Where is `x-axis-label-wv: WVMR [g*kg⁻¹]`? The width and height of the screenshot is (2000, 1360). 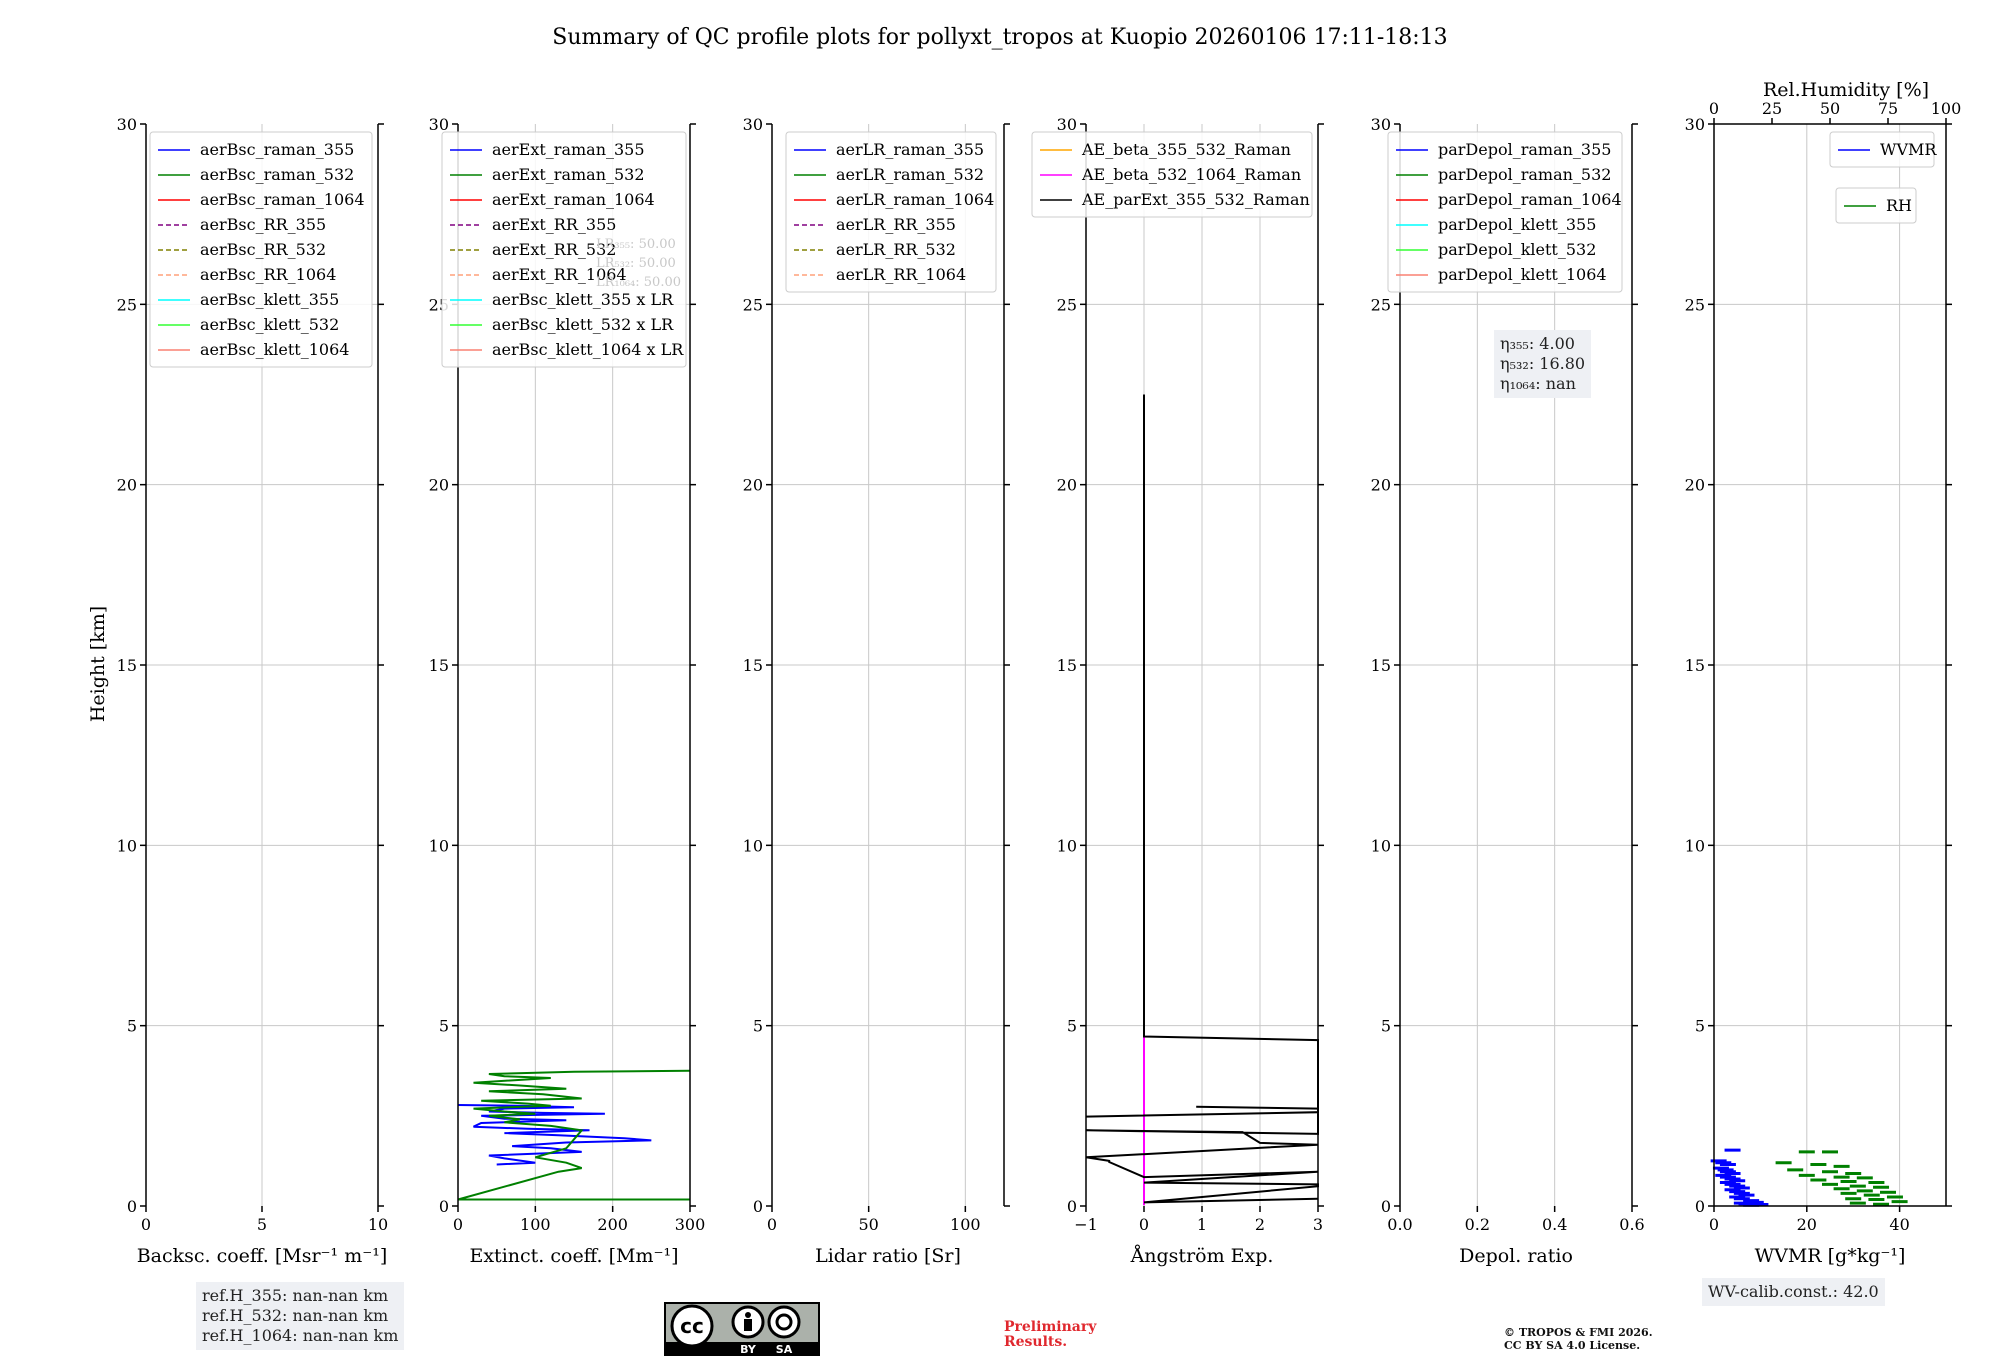
x-axis-label-wv: WVMR [g*kg⁻¹] is located at coordinates (1830, 1256).